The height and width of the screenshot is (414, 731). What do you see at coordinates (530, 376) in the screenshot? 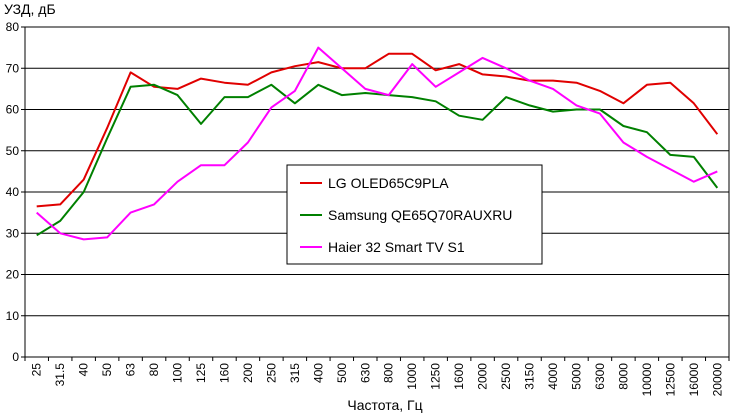
I see `x-tick-label: 3150` at bounding box center [530, 376].